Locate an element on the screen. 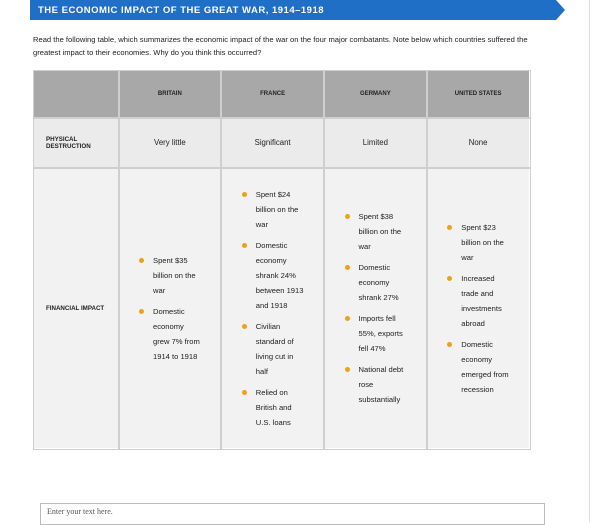 Image resolution: width=610 pixels, height=525 pixels. table-cell: None is located at coordinates (478, 142).